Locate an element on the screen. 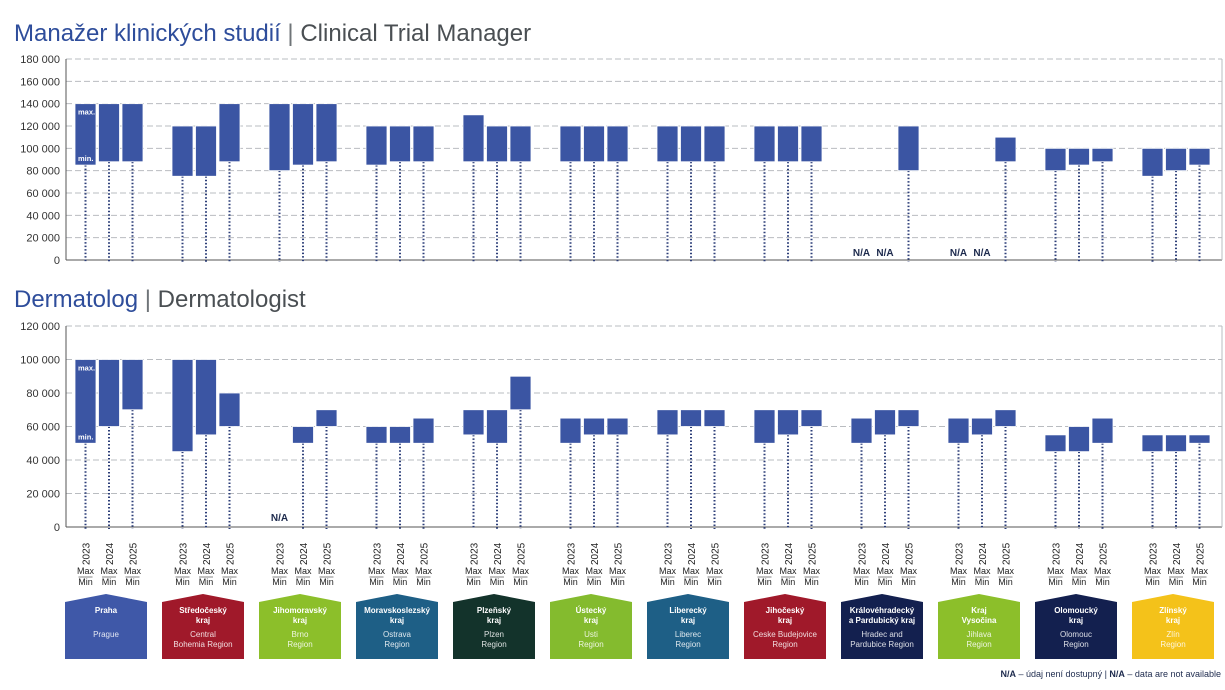 The height and width of the screenshot is (690, 1225). na-label: N/A is located at coordinates (958, 253).